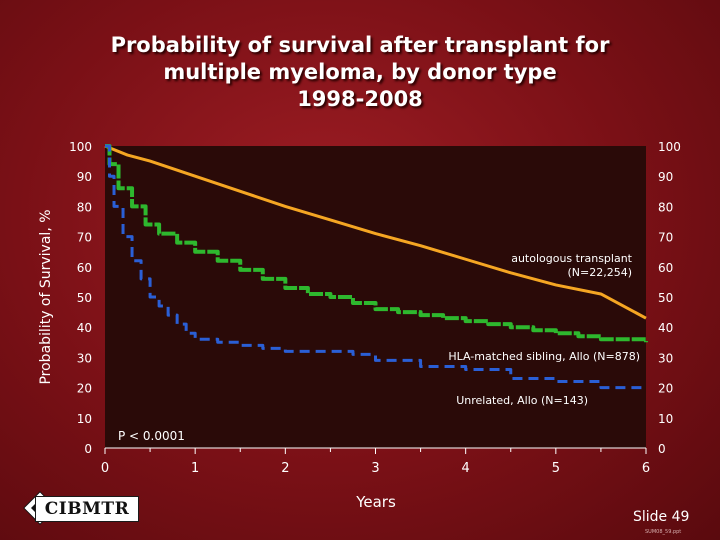 The image size is (720, 540). I want to click on y-tick-label-right-5: 50, so click(665, 298).